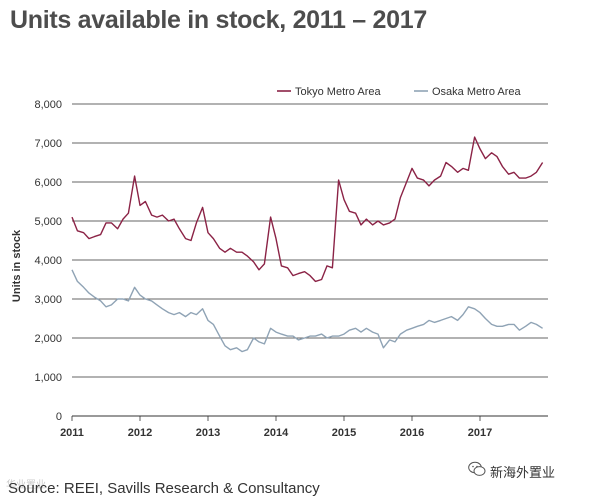  I want to click on x-tick-label: 2013, so click(208, 433).